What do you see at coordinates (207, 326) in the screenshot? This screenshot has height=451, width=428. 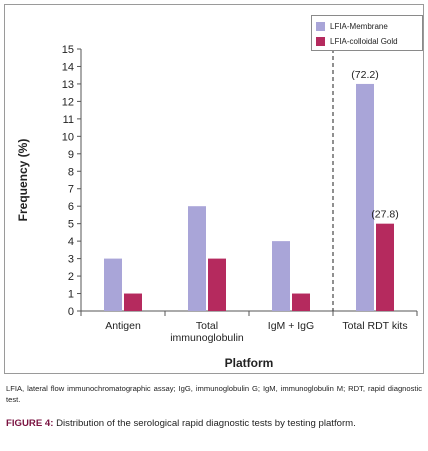 I see `x-tick-label: Total` at bounding box center [207, 326].